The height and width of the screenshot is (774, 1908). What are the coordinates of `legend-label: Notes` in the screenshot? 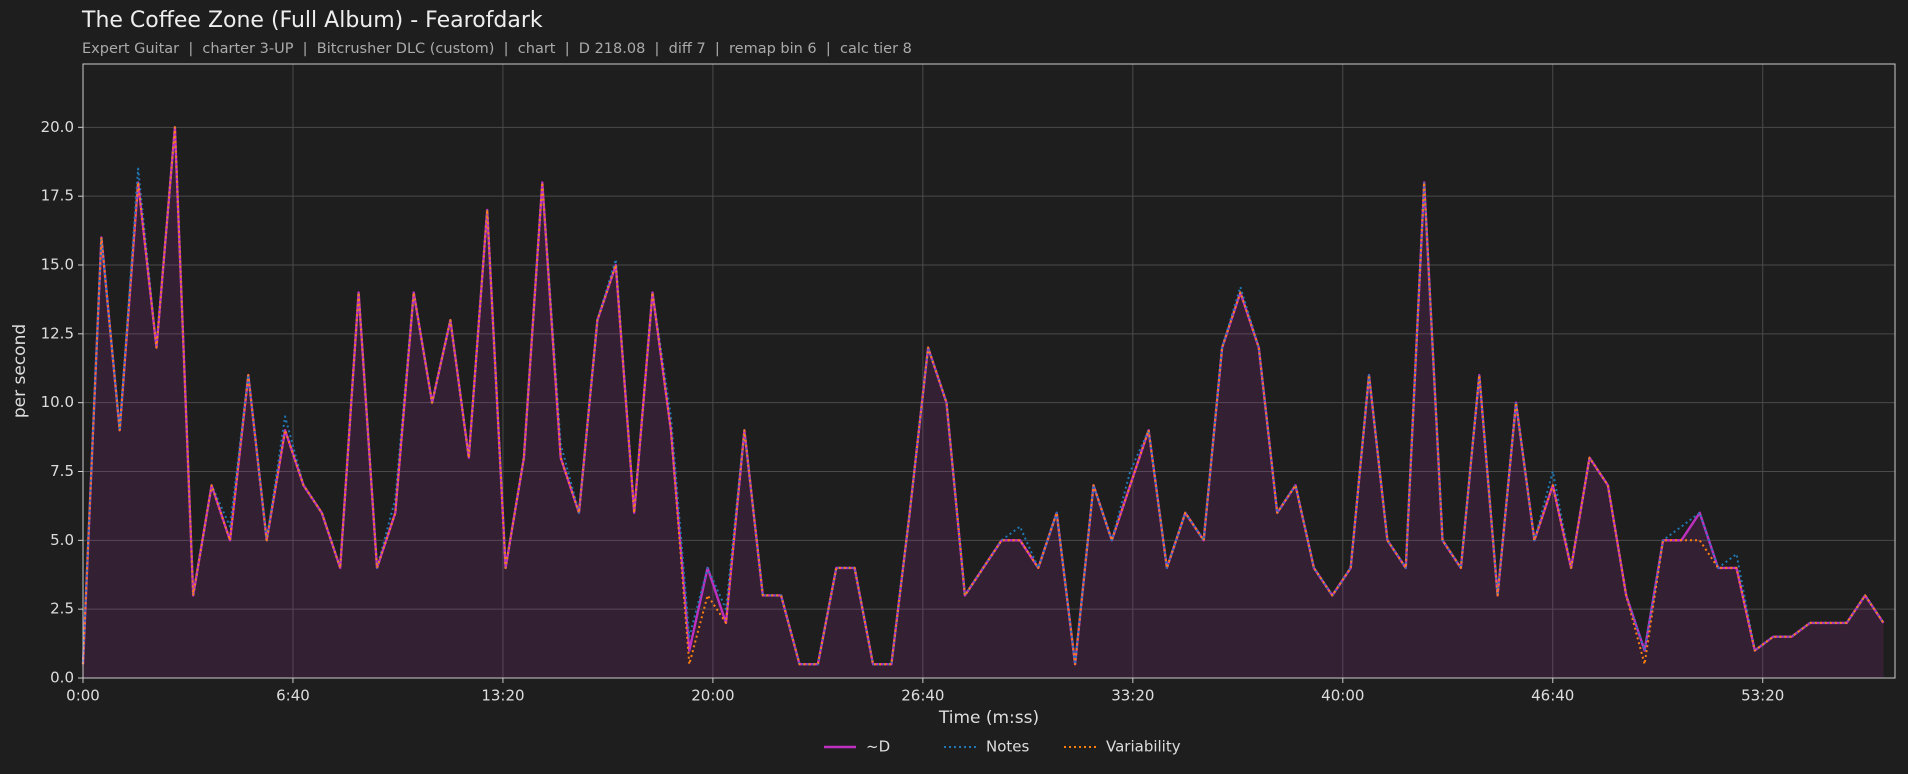 It's located at (1008, 747).